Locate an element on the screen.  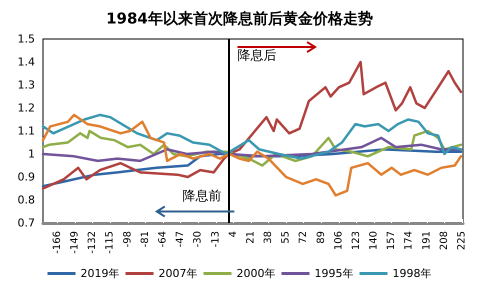
x-tick-label: -30 is located at coordinates (198, 239).